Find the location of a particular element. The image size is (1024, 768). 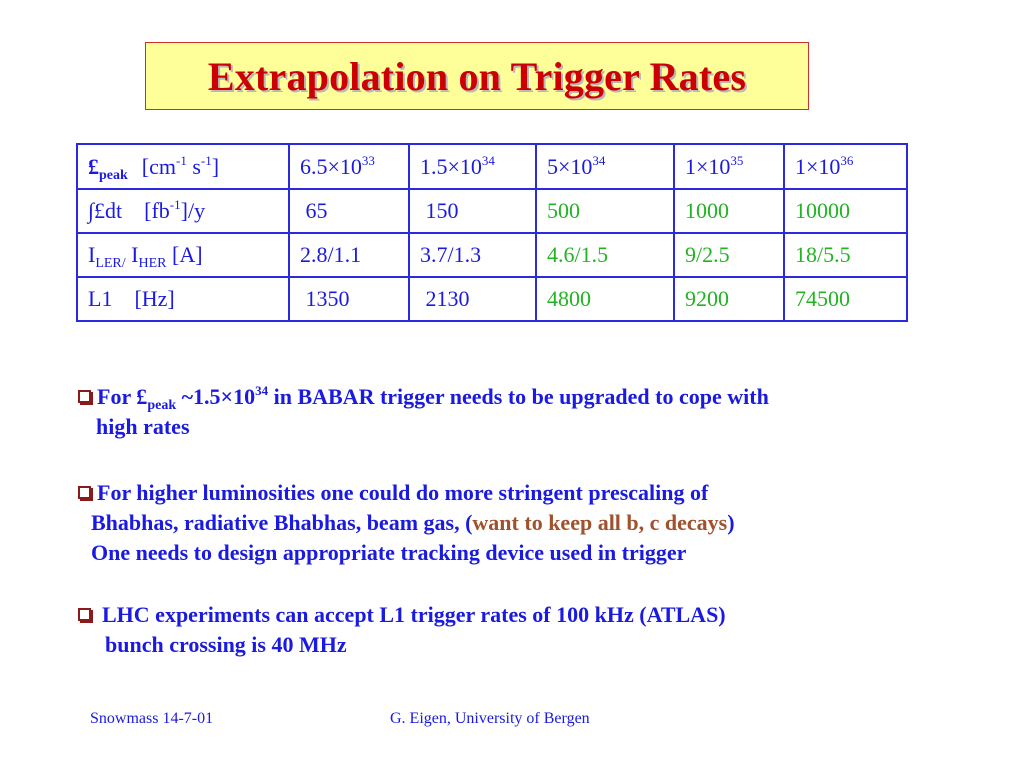

table-cell-extrapolated: 4.6/1.5 is located at coordinates (605, 255).